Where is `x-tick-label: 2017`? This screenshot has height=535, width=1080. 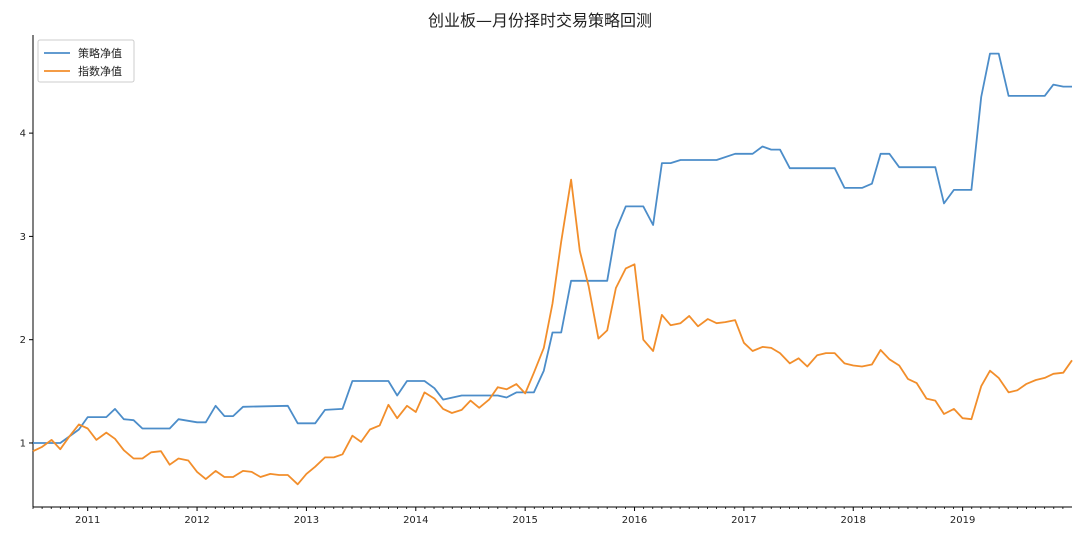
x-tick-label: 2017 is located at coordinates (743, 520).